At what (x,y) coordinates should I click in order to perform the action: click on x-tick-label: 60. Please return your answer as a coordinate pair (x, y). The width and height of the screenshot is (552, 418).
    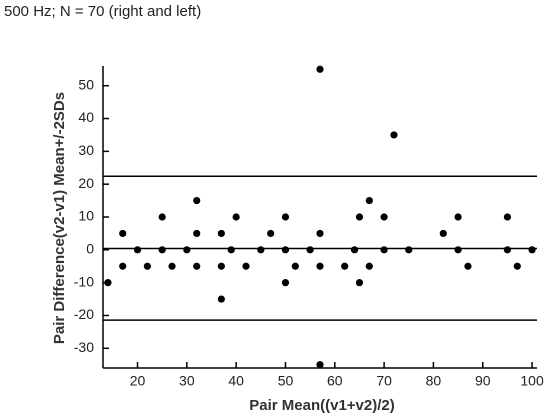
    Looking at the image, I should click on (335, 381).